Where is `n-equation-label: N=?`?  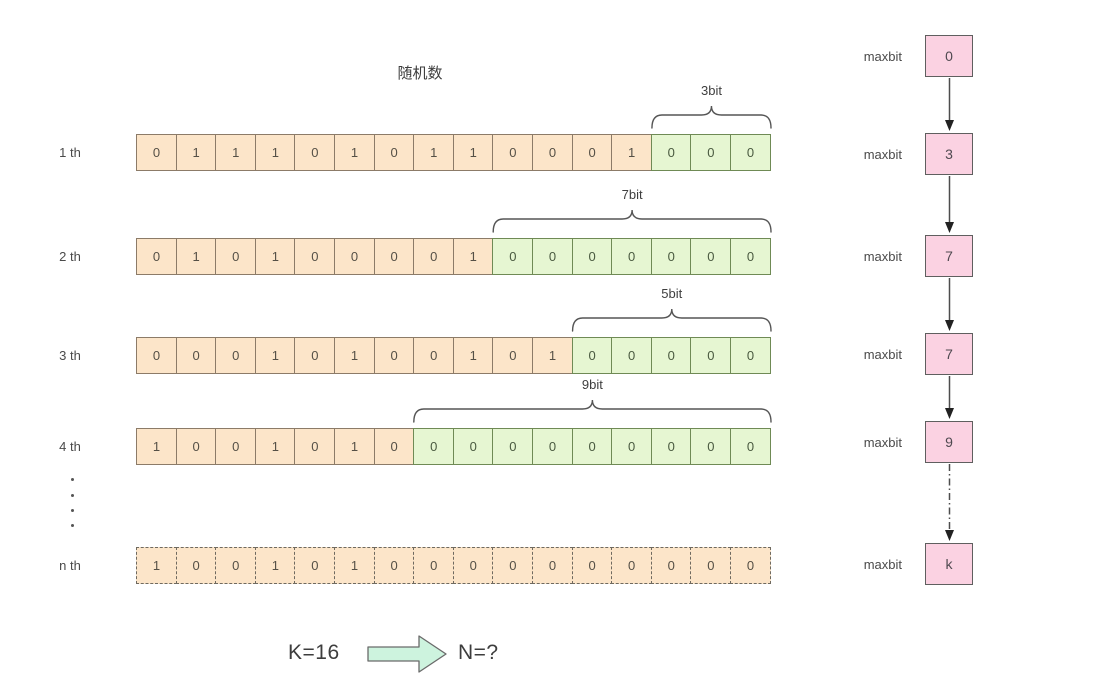 n-equation-label: N=? is located at coordinates (478, 652).